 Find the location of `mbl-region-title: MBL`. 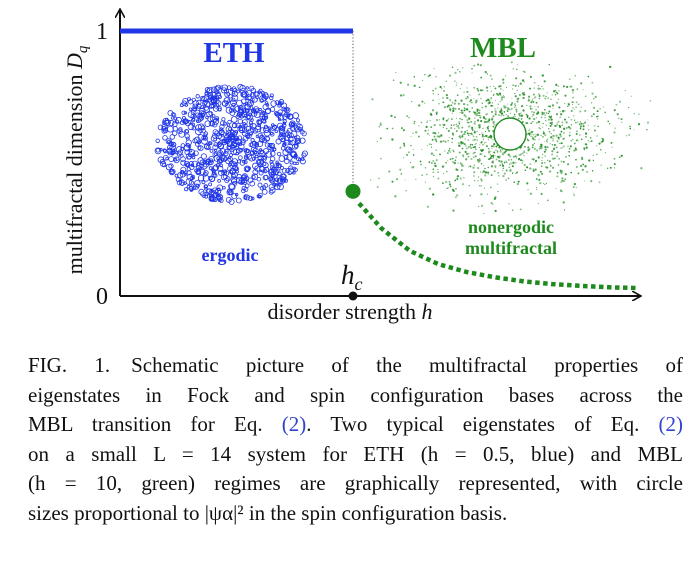

mbl-region-title: MBL is located at coordinates (503, 48).